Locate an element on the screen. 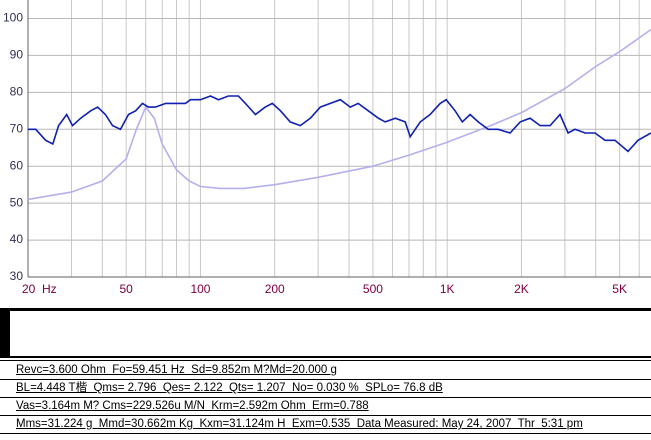 This screenshot has height=440, width=651. y-tick-label: 60 is located at coordinates (17, 165).